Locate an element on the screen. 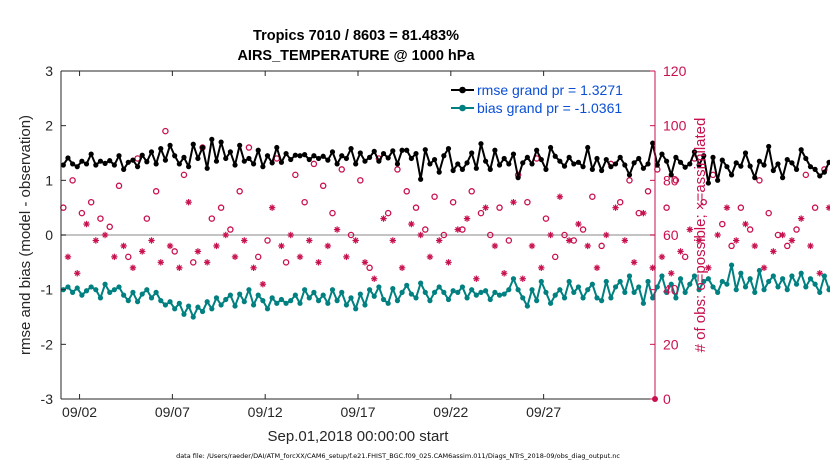 This screenshot has height=470, width=830. y2-tick-label: 60 is located at coordinates (671, 235).